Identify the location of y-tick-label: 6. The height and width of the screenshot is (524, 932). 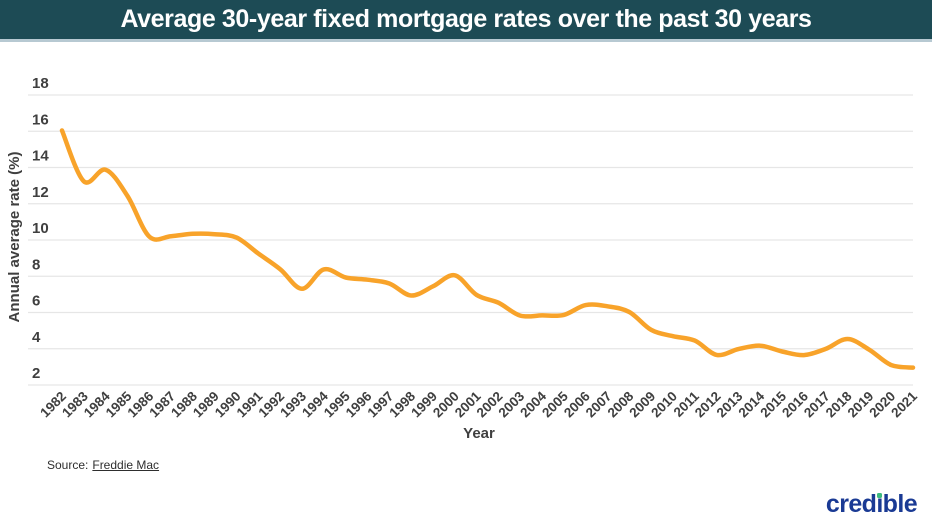
(36, 301).